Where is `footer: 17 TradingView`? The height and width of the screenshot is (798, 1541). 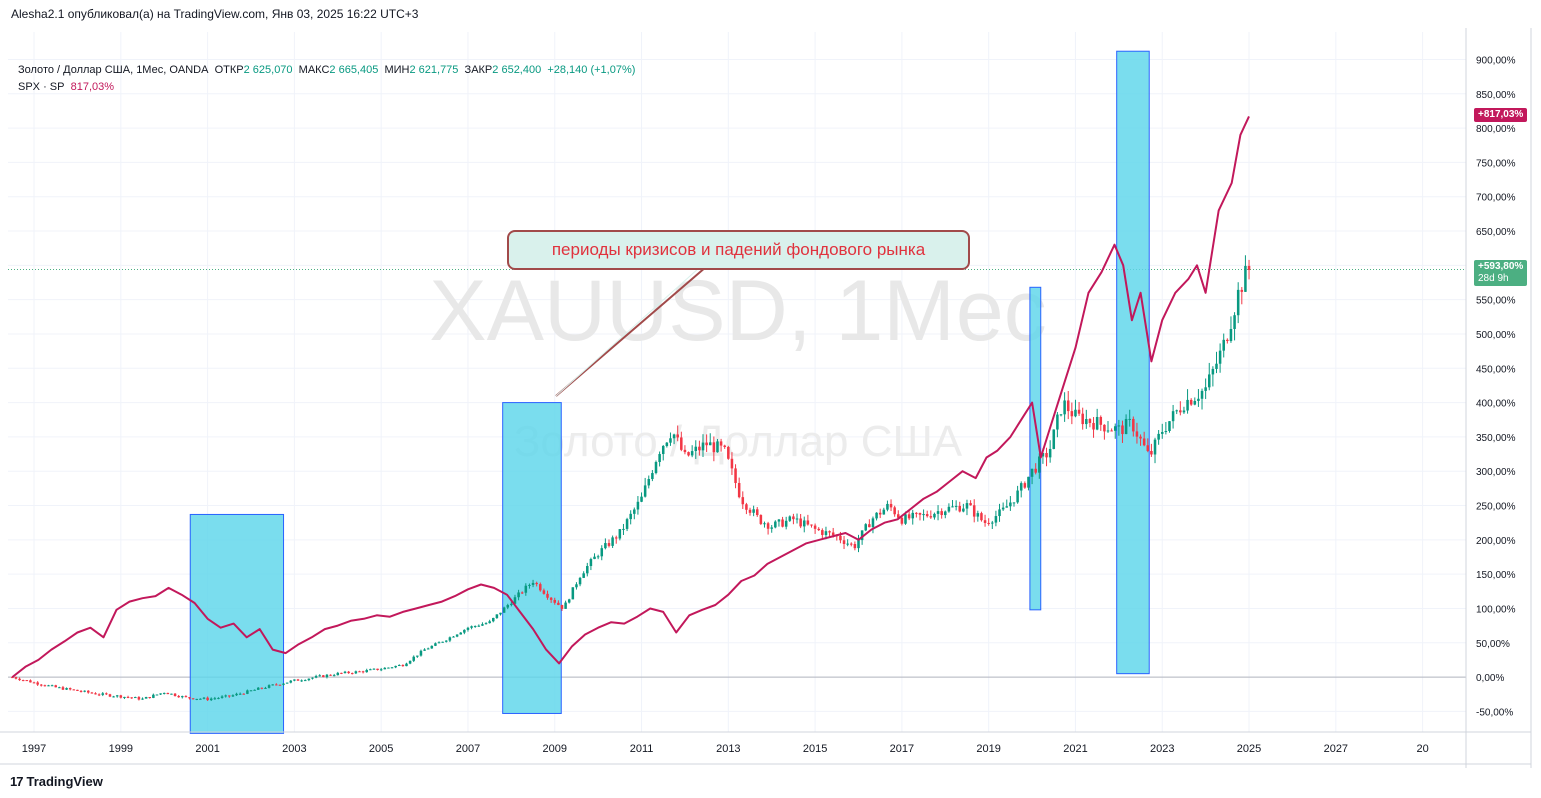
footer: 17 TradingView is located at coordinates (770, 783).